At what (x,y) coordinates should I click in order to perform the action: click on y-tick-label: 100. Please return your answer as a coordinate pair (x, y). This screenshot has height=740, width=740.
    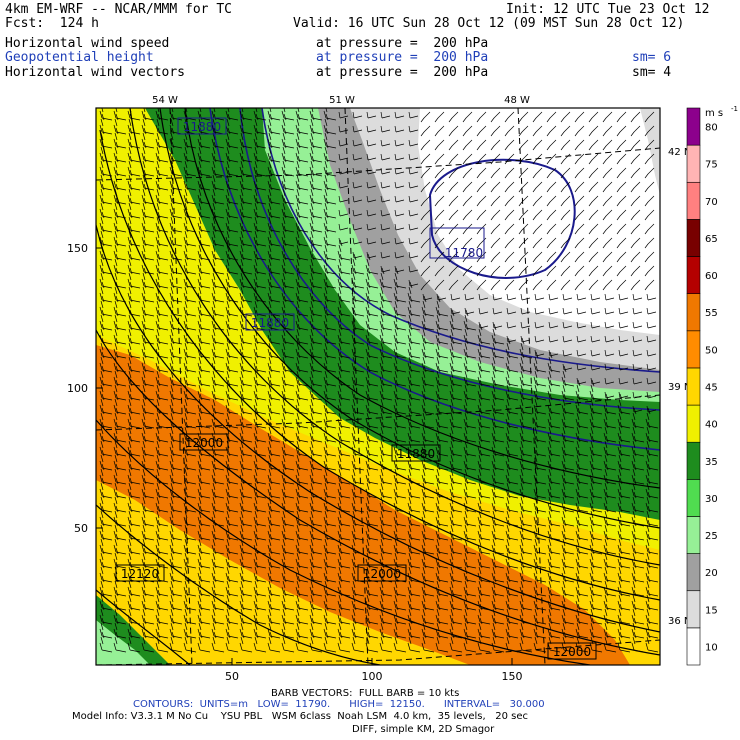
    Looking at the image, I should click on (77, 388).